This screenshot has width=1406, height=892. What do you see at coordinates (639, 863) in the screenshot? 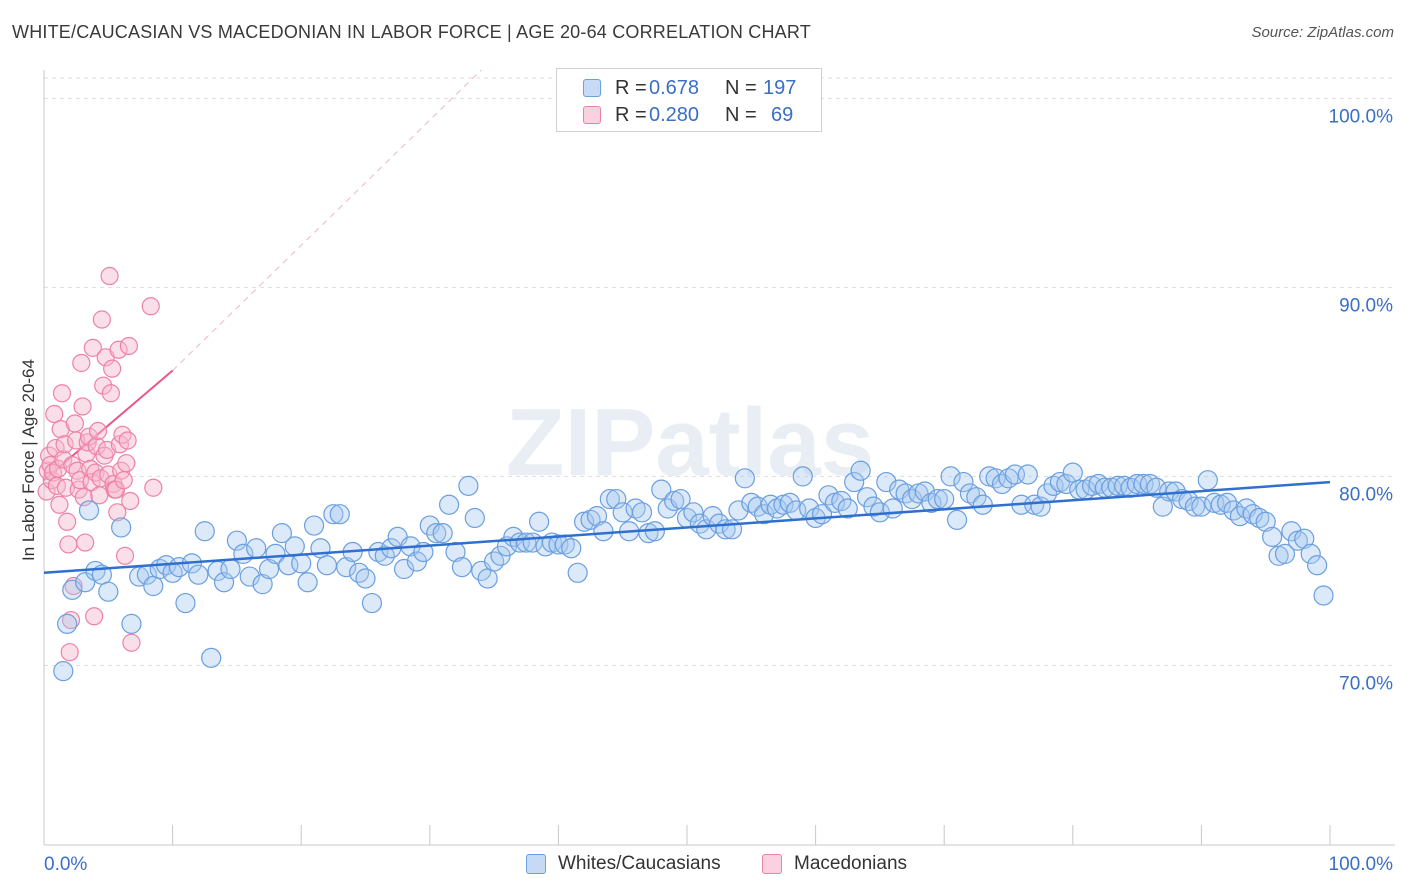
I see `bottom-legend-label: Whites/Caucasians` at bounding box center [639, 863].